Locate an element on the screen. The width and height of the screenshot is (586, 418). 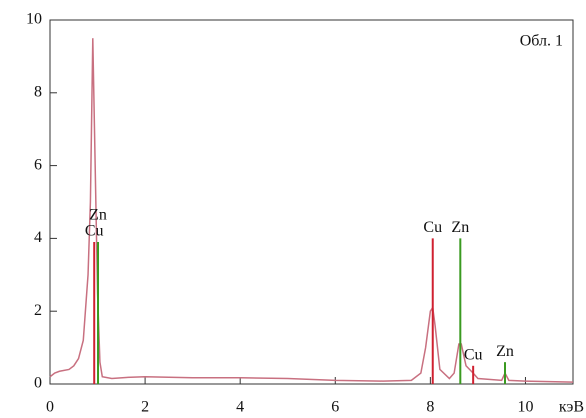
x-tick-label: 8 is located at coordinates (430, 407).